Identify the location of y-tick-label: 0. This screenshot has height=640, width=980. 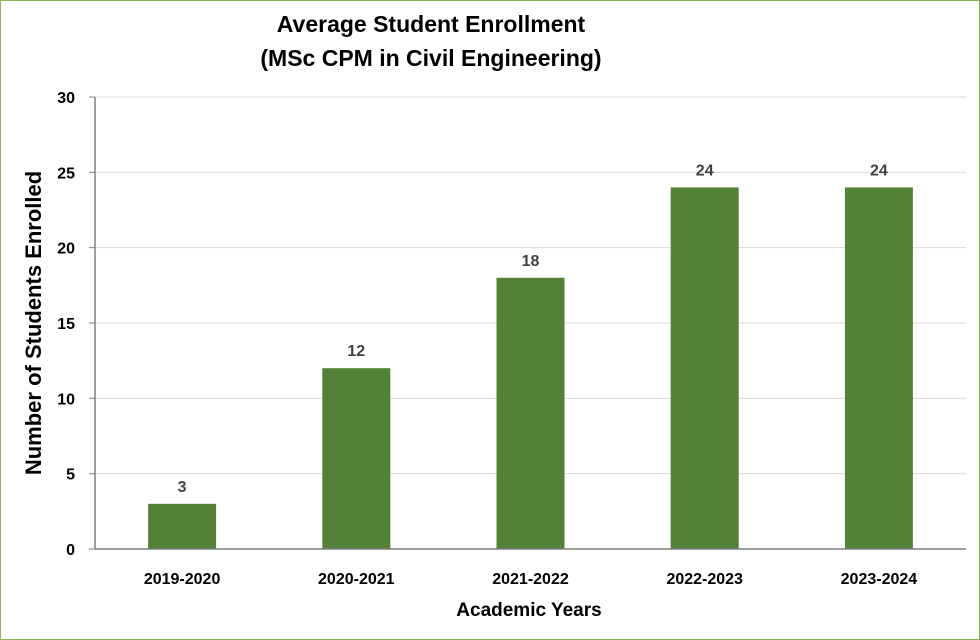
(70, 550).